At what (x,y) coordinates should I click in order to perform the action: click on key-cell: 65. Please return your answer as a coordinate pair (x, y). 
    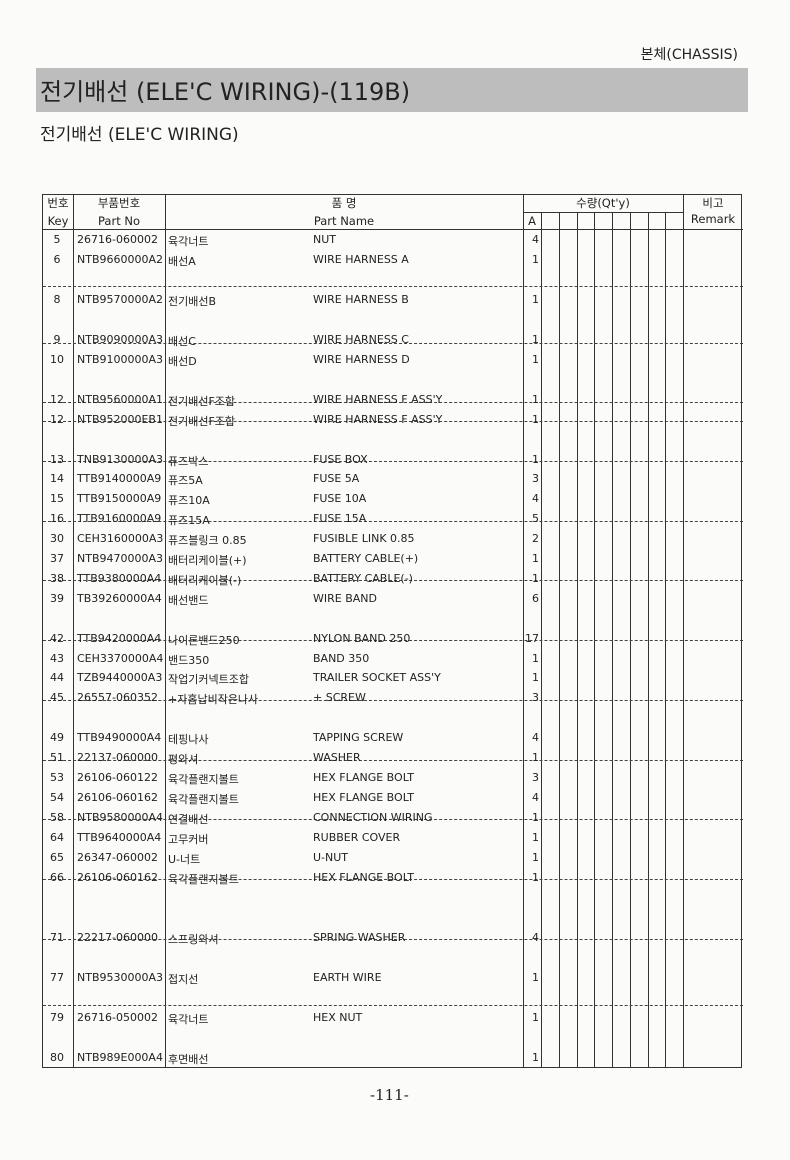
    Looking at the image, I should click on (57, 857).